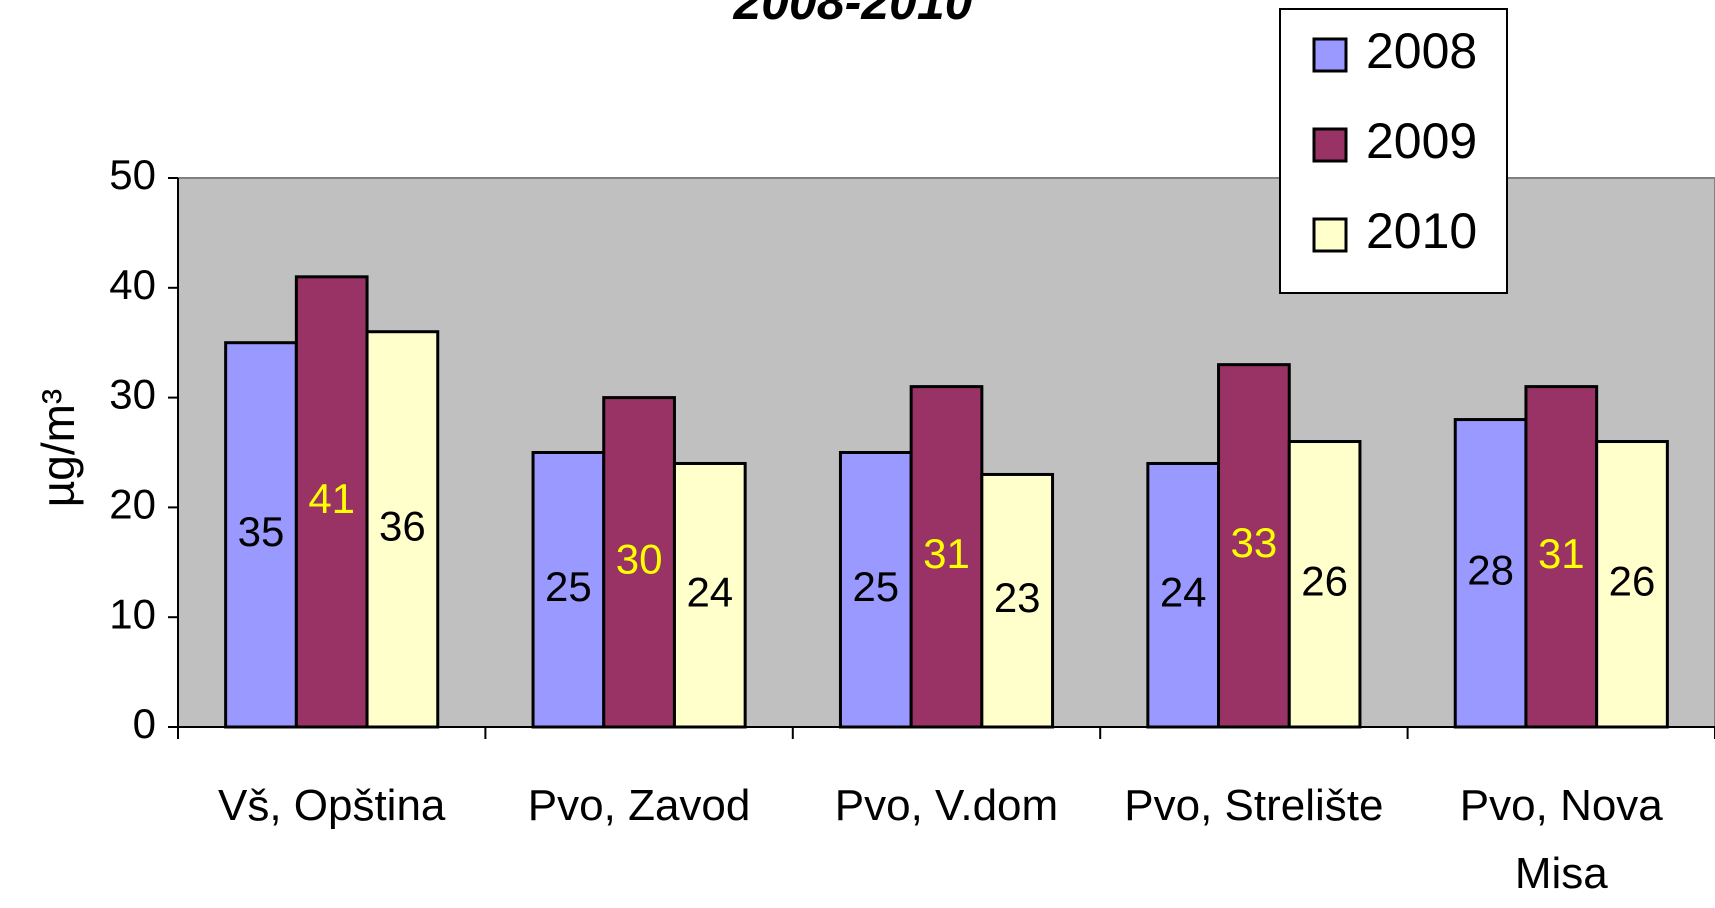  I want to click on y-tick-label: 30, so click(132, 394).